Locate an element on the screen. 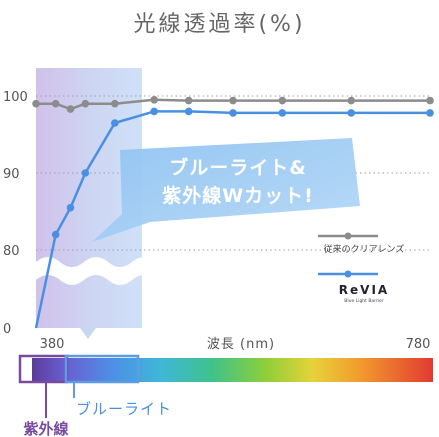 The width and height of the screenshot is (439, 437). y-tick-90: 90 is located at coordinates (11, 174).